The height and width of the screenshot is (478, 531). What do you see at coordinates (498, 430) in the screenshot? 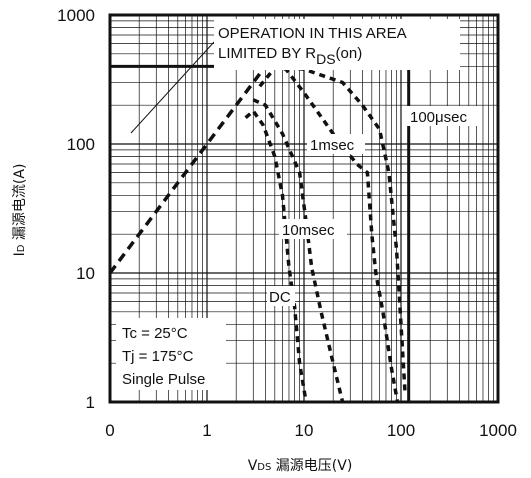
I see `x-tick-label: 1000` at bounding box center [498, 430].